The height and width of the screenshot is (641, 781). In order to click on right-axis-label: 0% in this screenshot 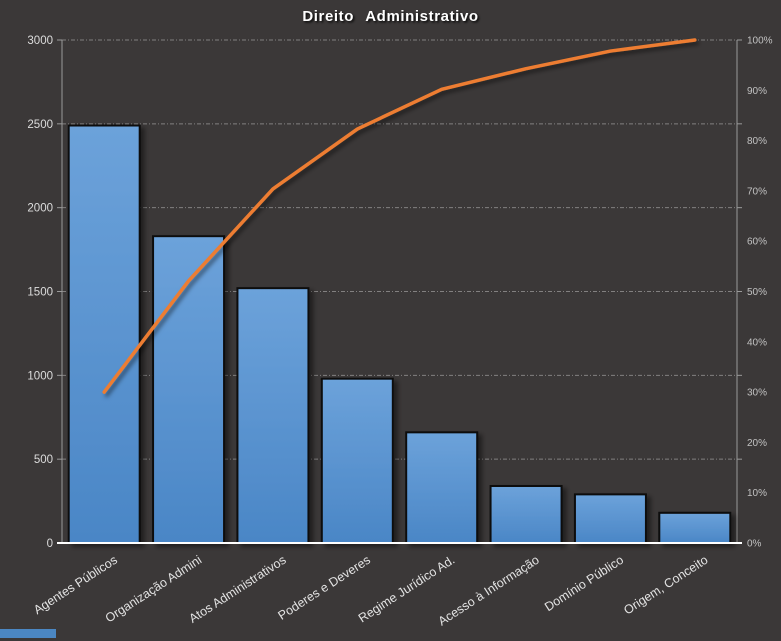, I will do `click(754, 544)`.